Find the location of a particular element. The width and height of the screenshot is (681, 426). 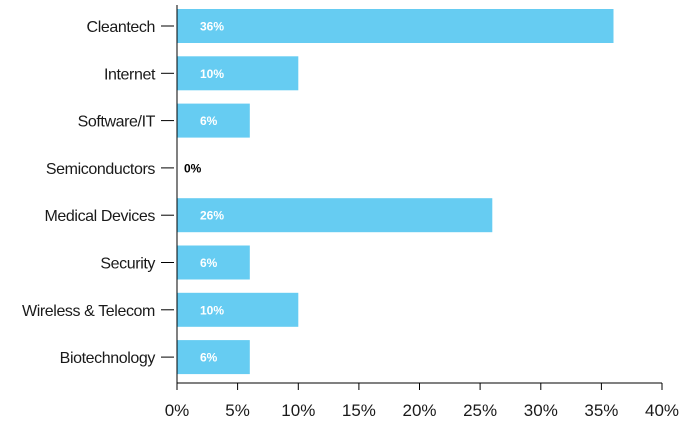

bar-biotechnology is located at coordinates (213, 357).